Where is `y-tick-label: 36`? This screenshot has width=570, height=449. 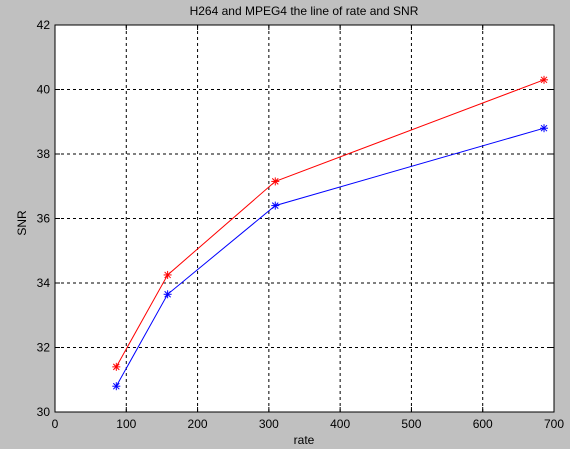
y-tick-label: 36 is located at coordinates (44, 219).